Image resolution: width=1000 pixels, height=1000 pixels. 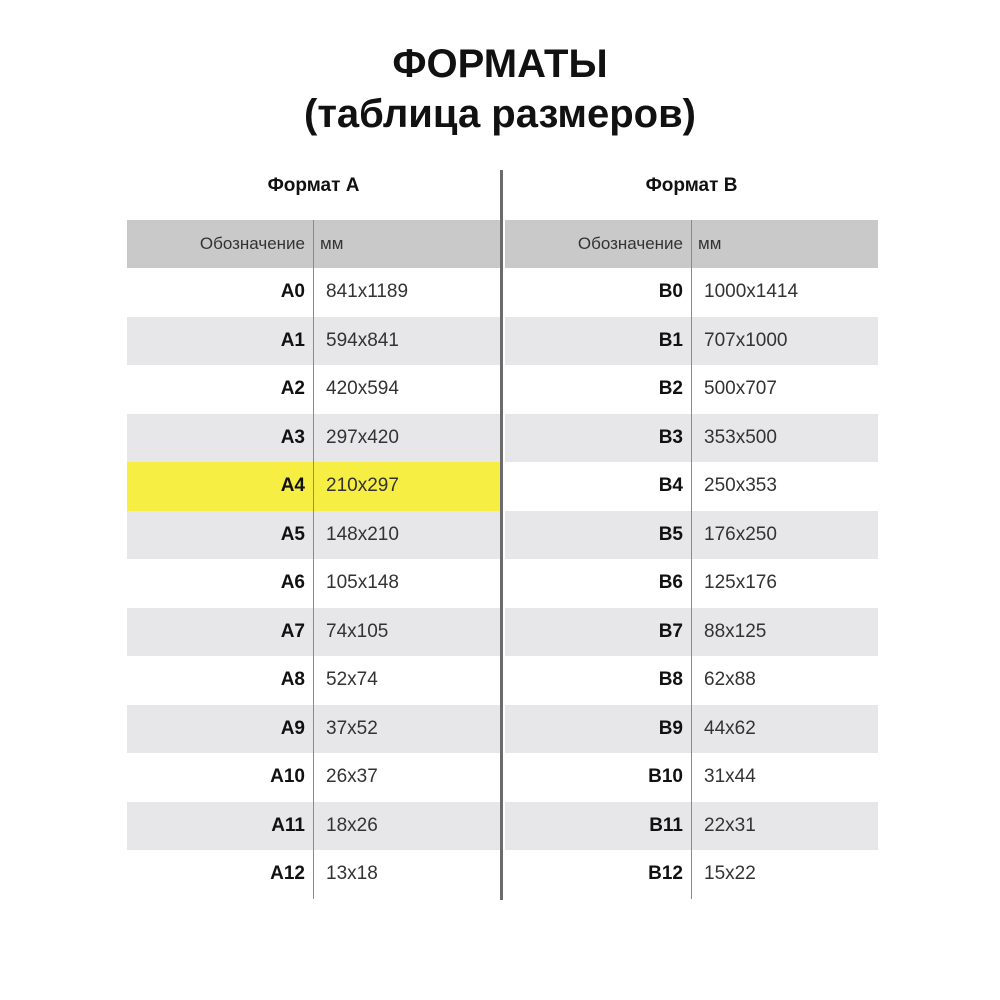 I want to click on table-row: A7 74x105, so click(x=313, y=631).